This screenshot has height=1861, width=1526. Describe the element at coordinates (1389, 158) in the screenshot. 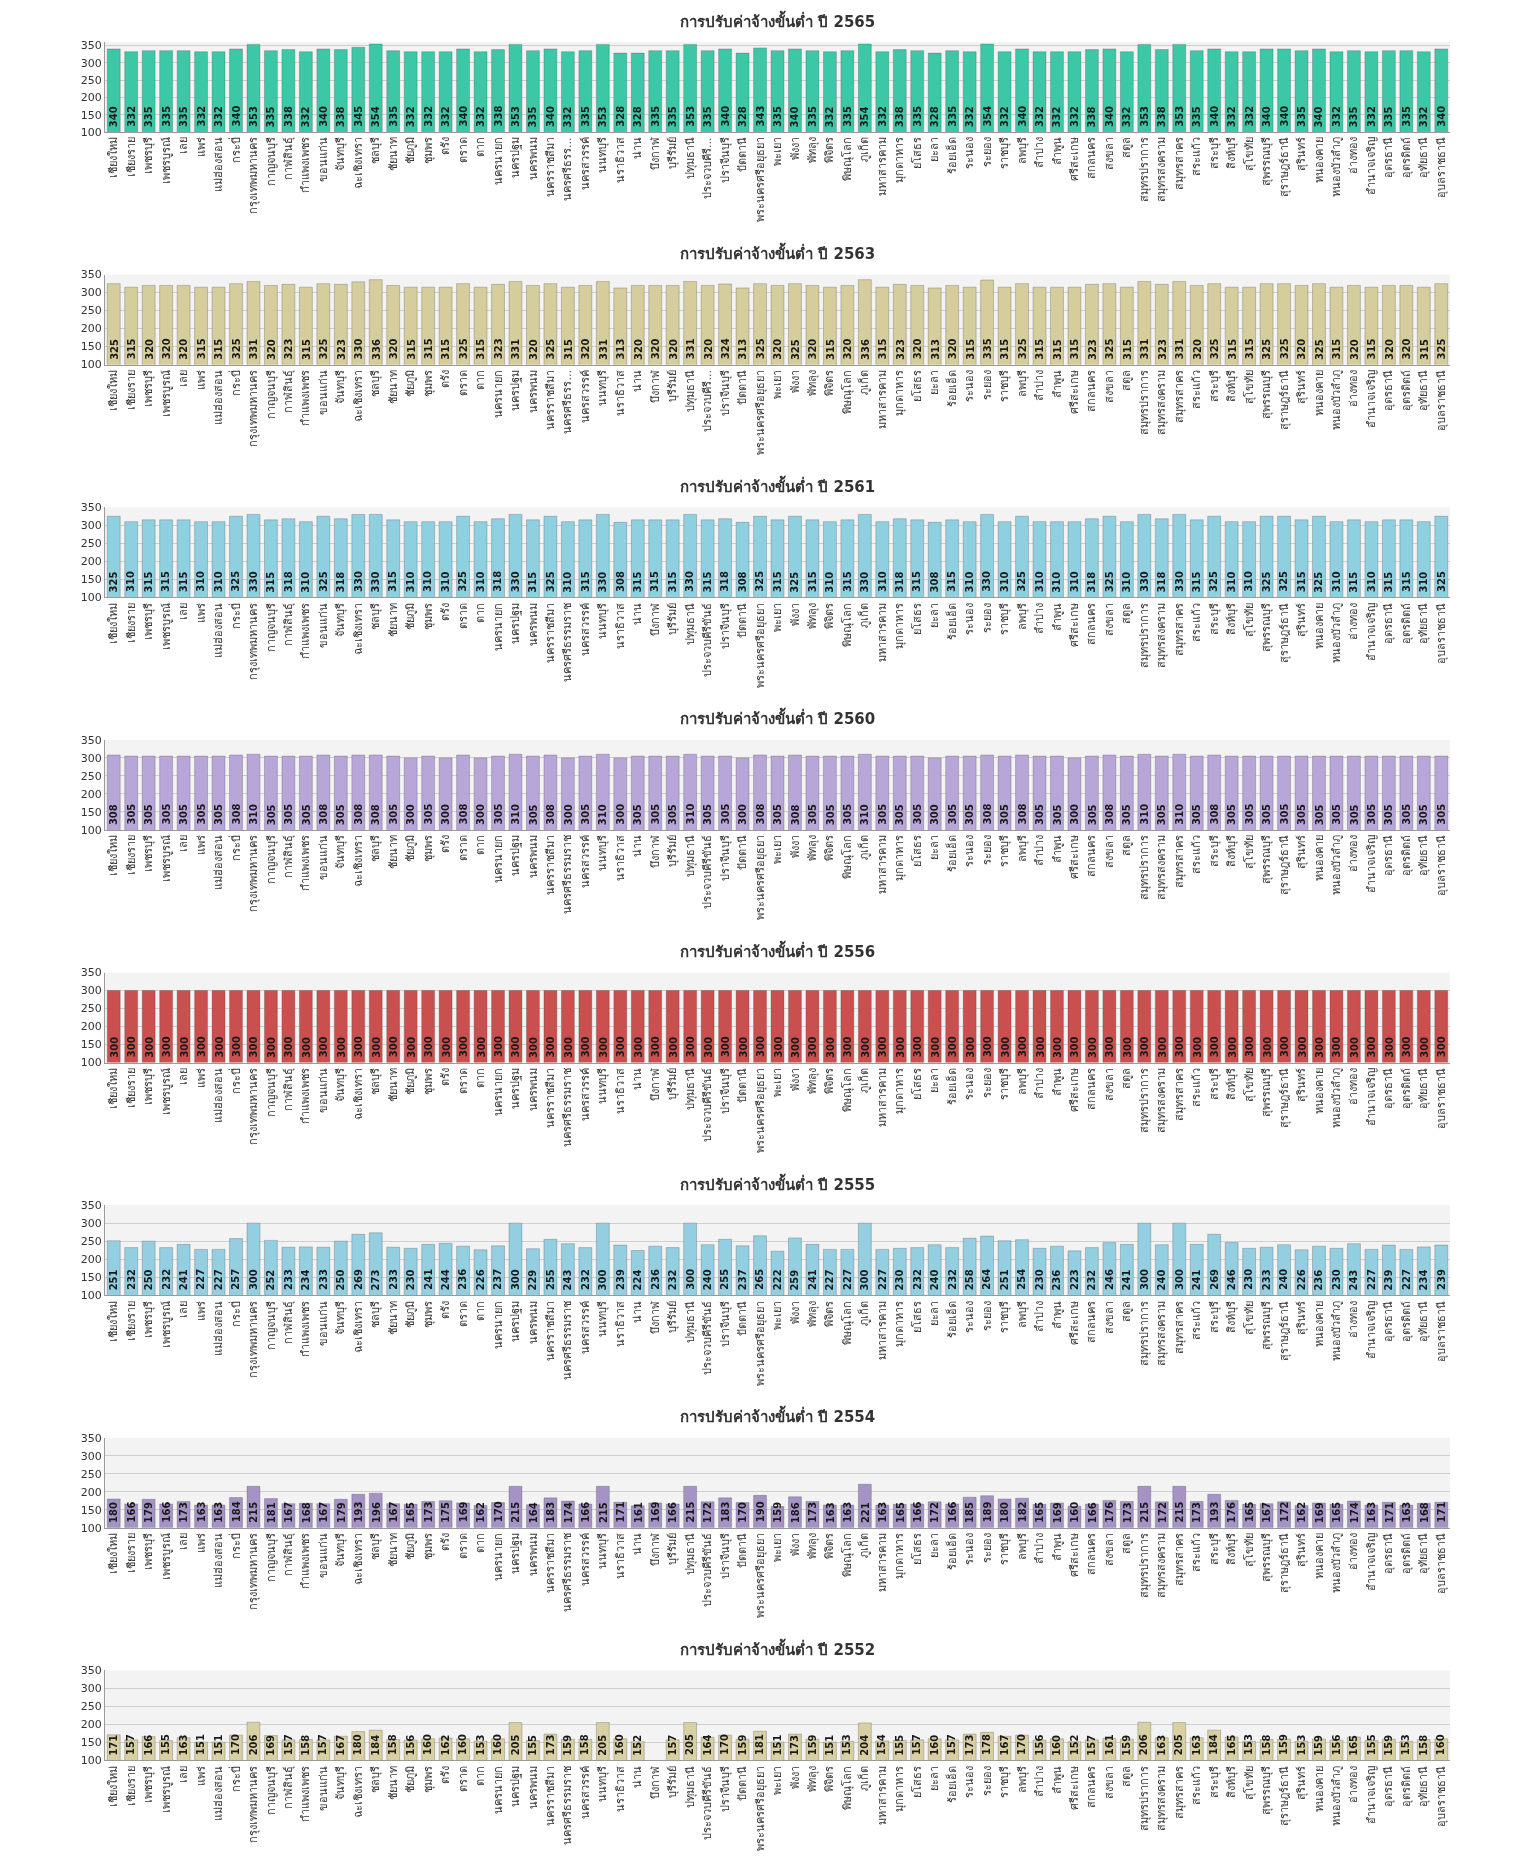

I see `x-tick-label: อุดรธานี` at that location.